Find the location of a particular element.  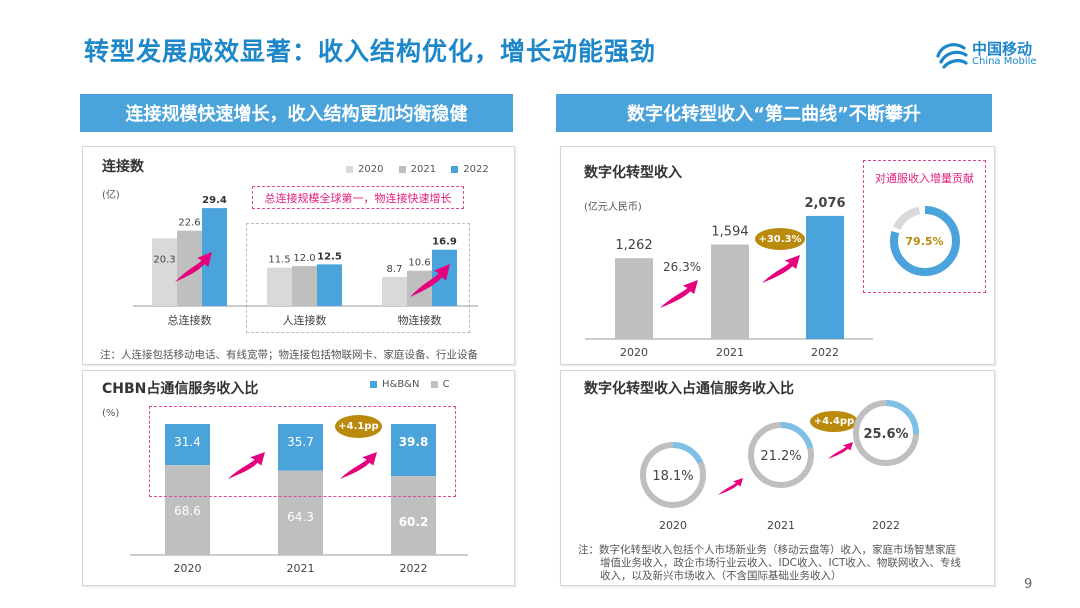

category-label: 人连接数 is located at coordinates (305, 320).